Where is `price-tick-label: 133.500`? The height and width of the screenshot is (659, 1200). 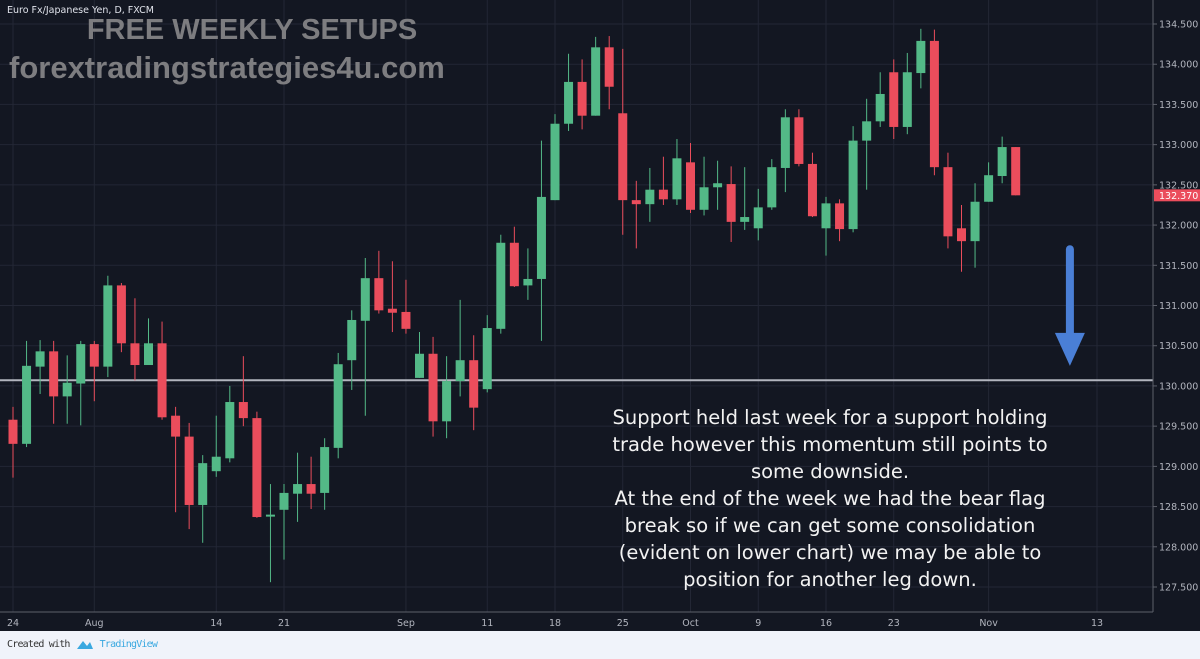
price-tick-label: 133.500 is located at coordinates (1178, 105).